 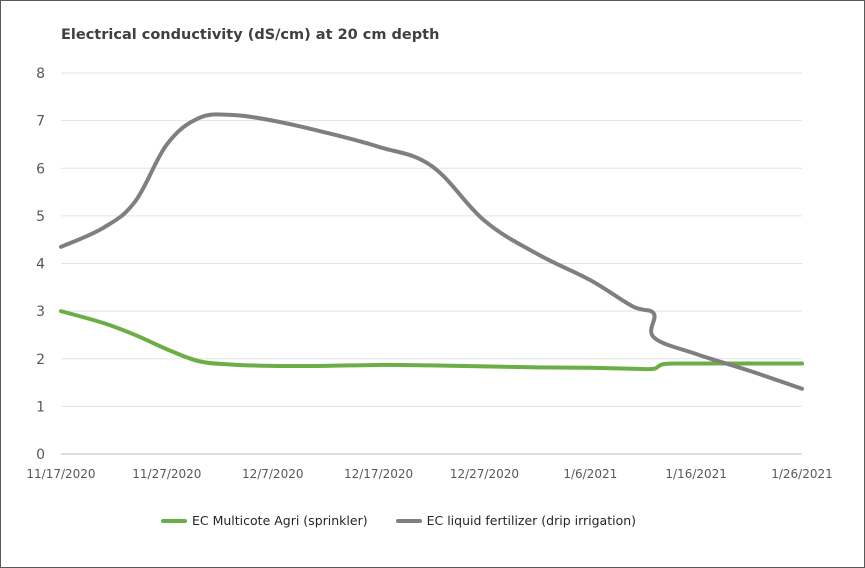 I want to click on y-tick-label: 4, so click(x=40, y=265).